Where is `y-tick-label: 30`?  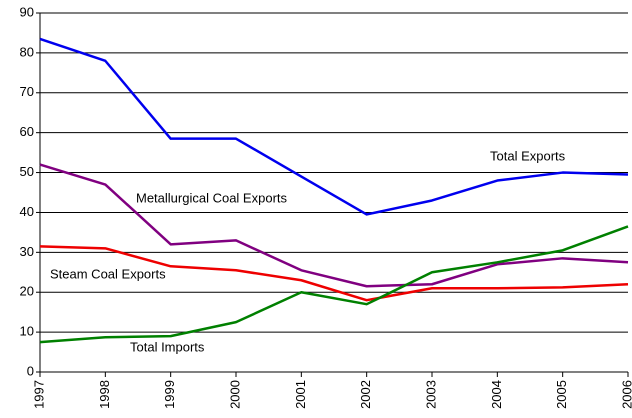
y-tick-label: 30 is located at coordinates (27, 251).